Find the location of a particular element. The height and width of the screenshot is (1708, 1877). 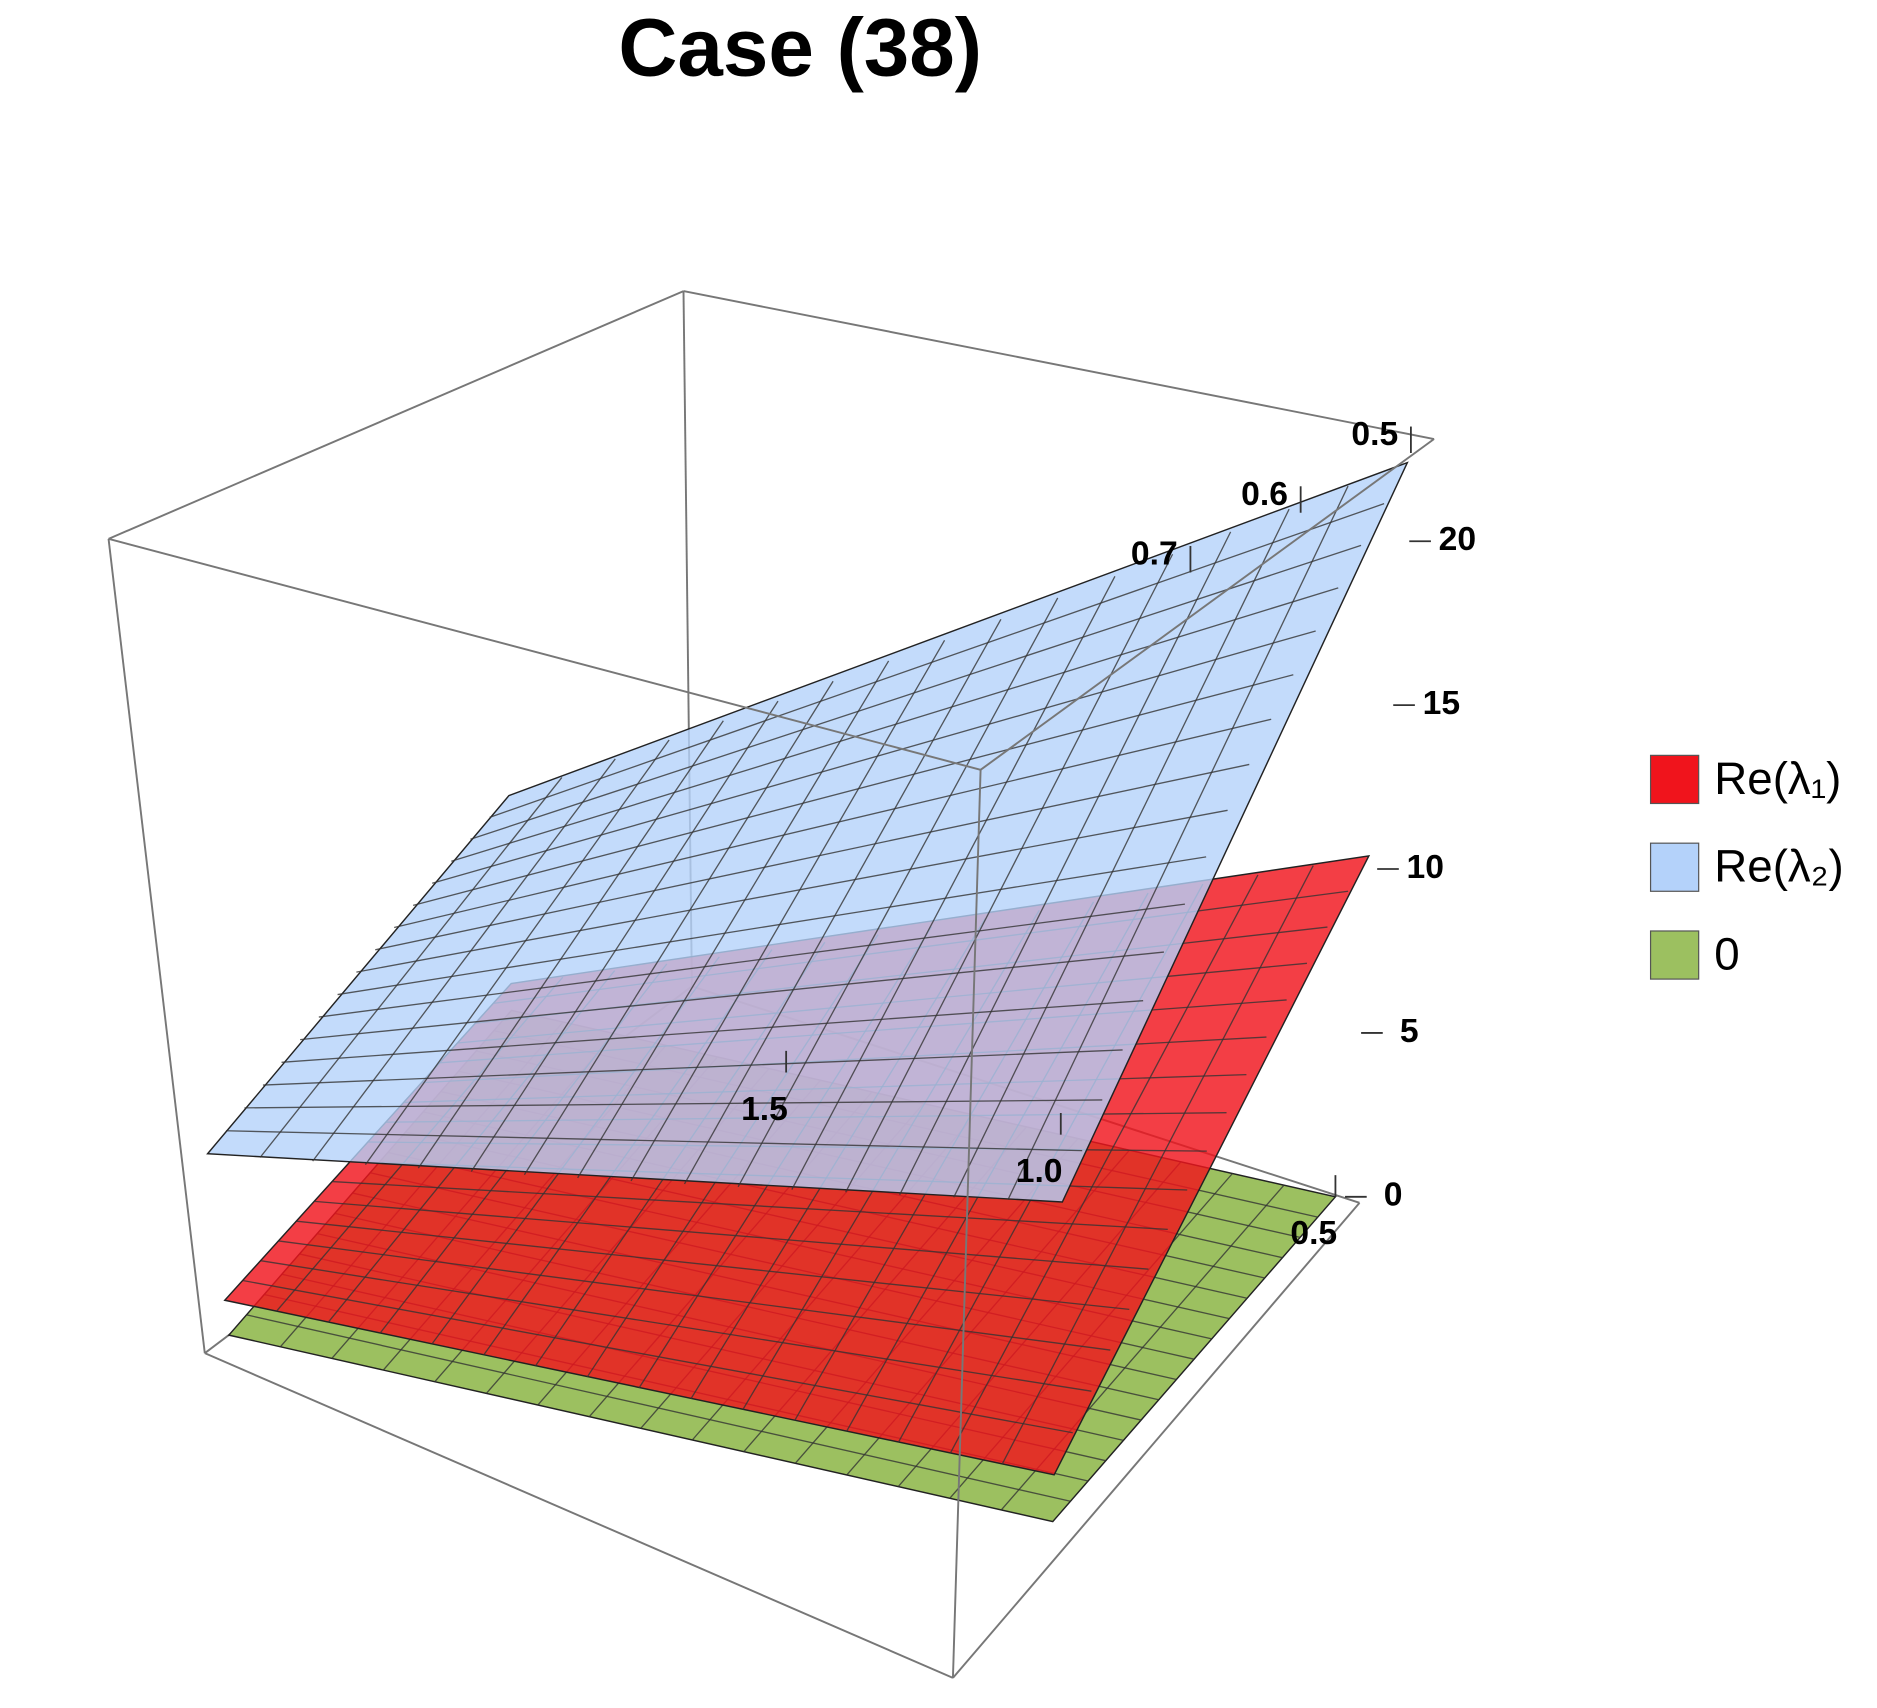

legend: Re(λ₁) Re(λ₂) 0 is located at coordinates (1746, 866).